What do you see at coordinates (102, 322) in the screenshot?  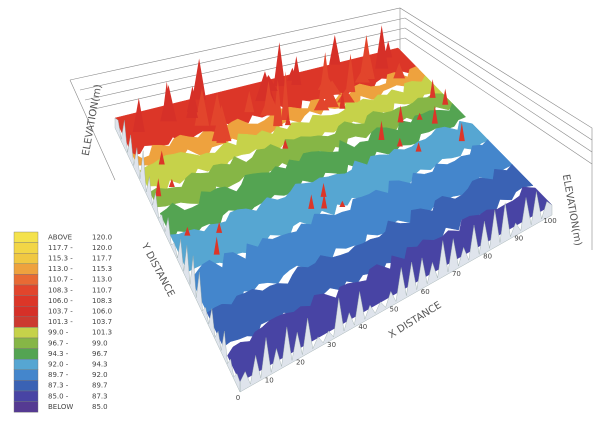 I see `legend-to: 103.7` at bounding box center [102, 322].